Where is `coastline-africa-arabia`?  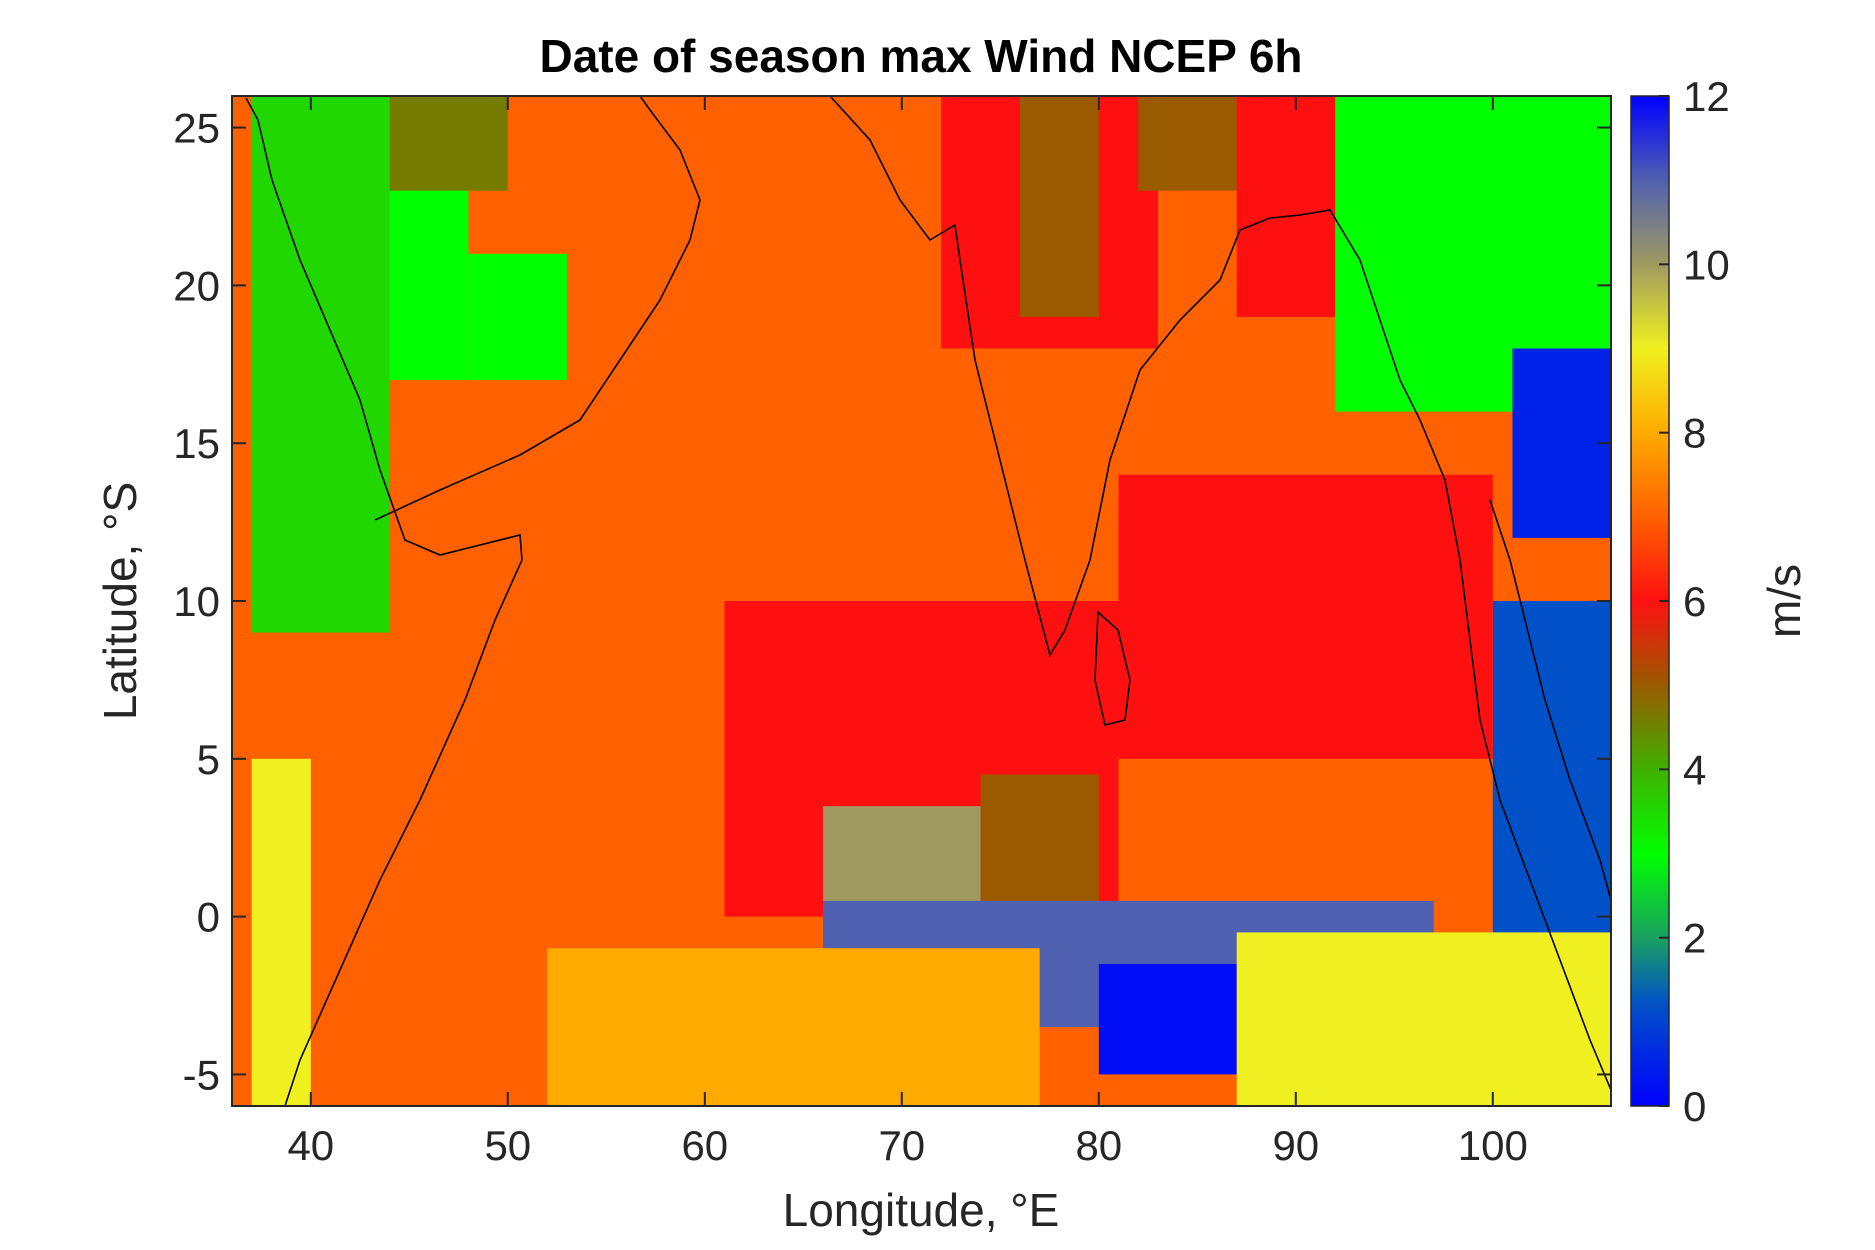
coastline-africa-arabia is located at coordinates (384, 601).